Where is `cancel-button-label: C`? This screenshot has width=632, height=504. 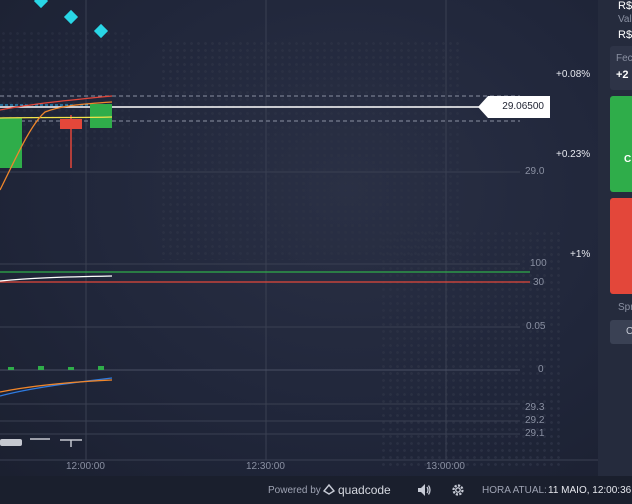
cancel-button-label: C is located at coordinates (629, 331).